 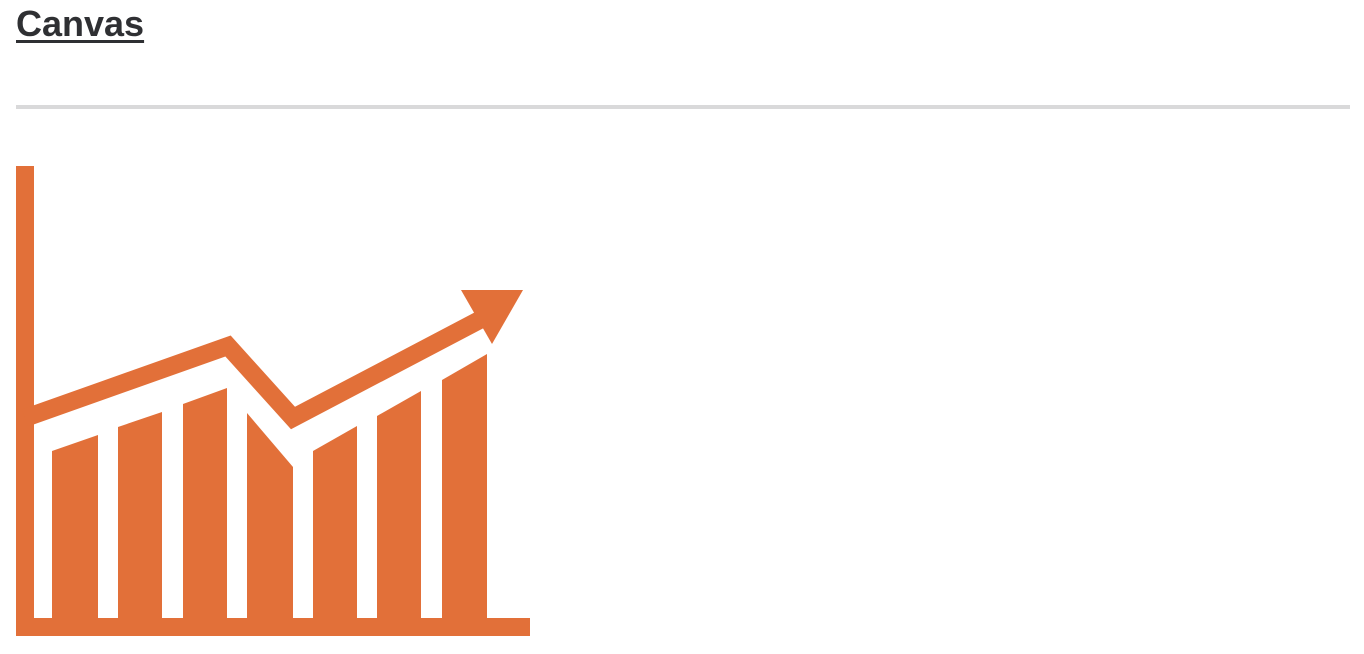 What do you see at coordinates (492, 317) in the screenshot?
I see `arrow-head` at bounding box center [492, 317].